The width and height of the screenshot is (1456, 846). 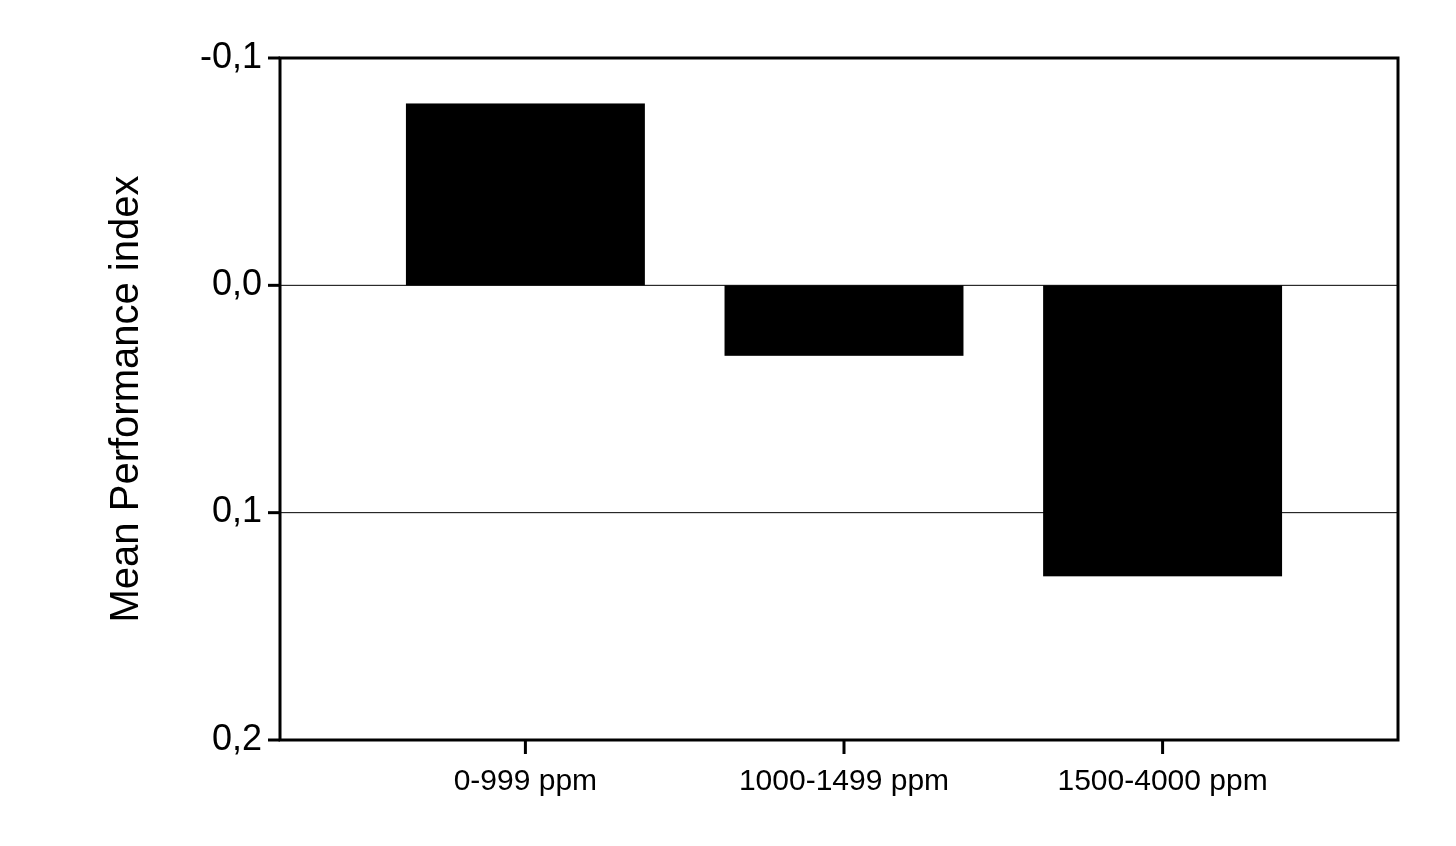 What do you see at coordinates (525, 779) in the screenshot?
I see `x-tick-label: 0-999 ppm` at bounding box center [525, 779].